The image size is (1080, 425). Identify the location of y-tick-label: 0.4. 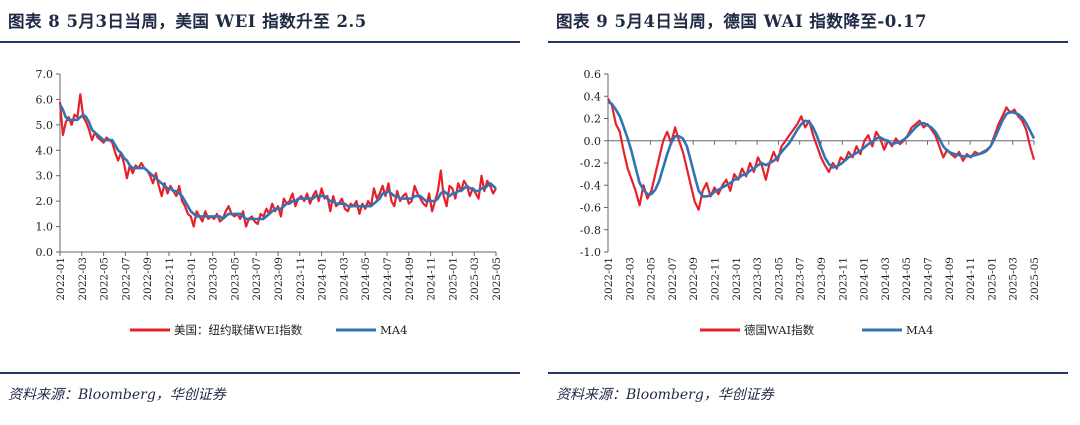
(593, 96).